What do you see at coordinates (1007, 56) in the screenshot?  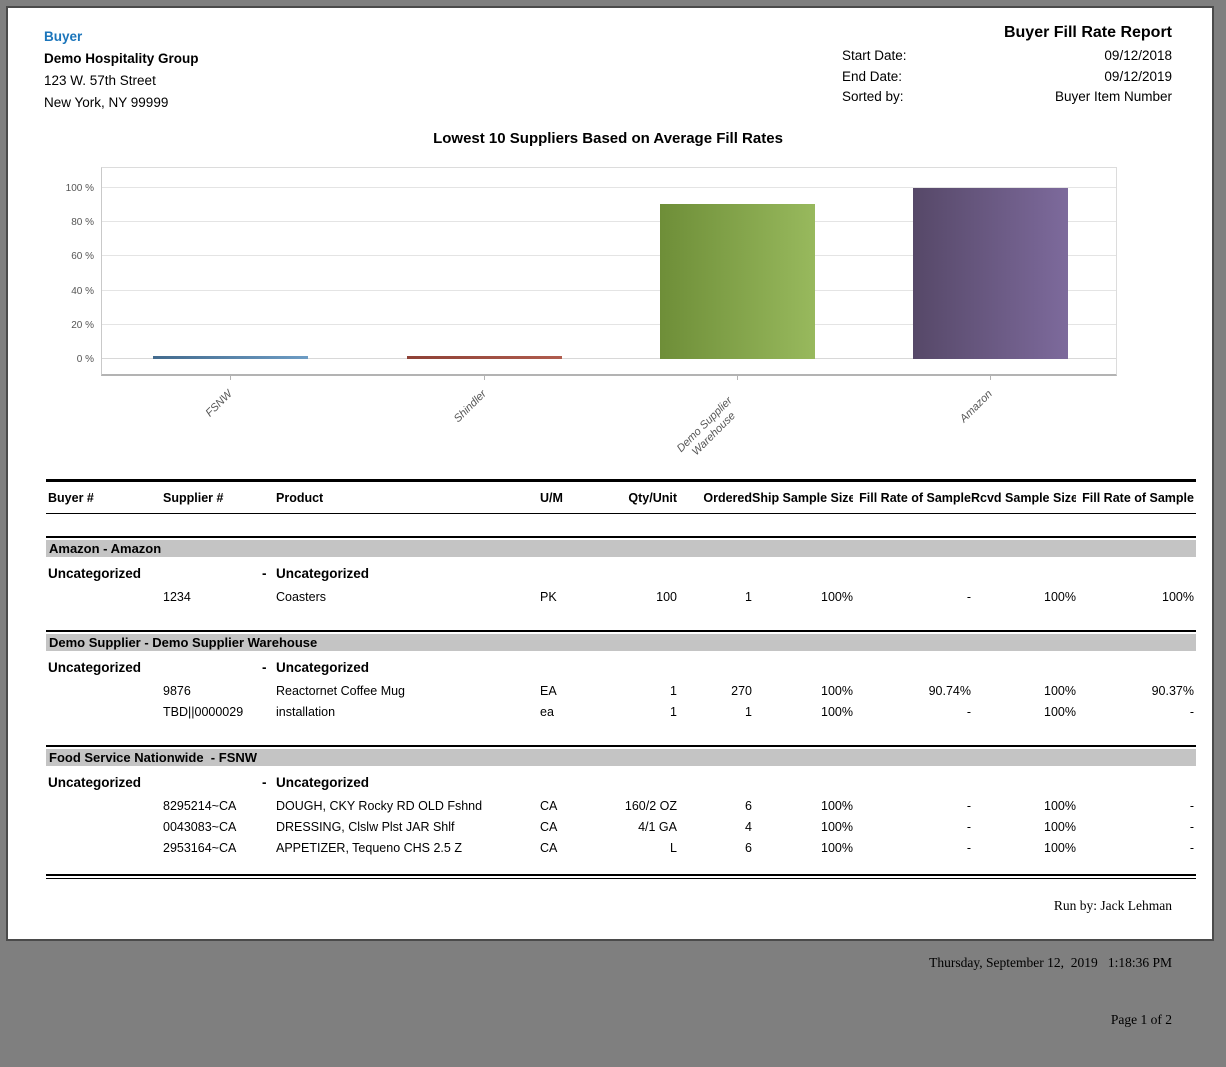 I see `start-date-row: Start Date: 09/12/2018` at bounding box center [1007, 56].